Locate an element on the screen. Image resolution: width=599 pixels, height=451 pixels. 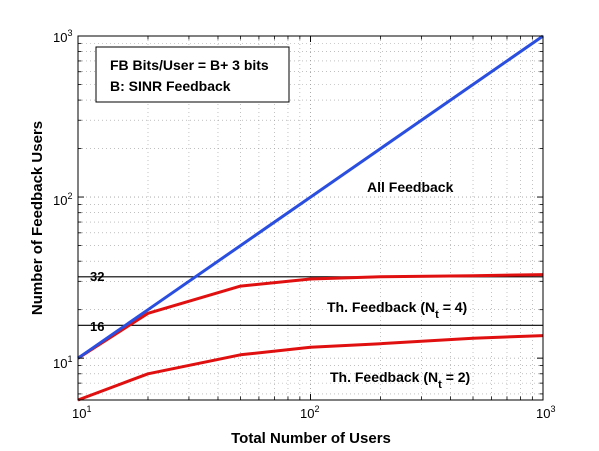
y-axis-label: Number of Feedback Users is located at coordinates (37, 218).